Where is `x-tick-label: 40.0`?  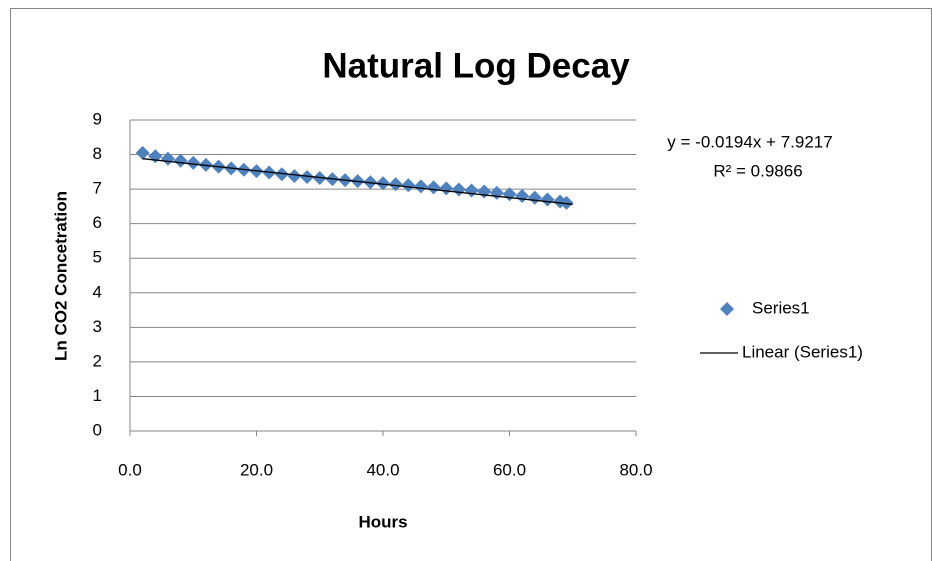 x-tick-label: 40.0 is located at coordinates (382, 469).